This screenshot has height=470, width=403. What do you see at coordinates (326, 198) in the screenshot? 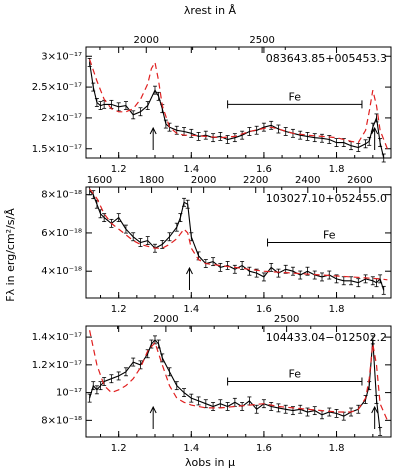
I see `object-name: 103027.10+052455.0` at bounding box center [326, 198].